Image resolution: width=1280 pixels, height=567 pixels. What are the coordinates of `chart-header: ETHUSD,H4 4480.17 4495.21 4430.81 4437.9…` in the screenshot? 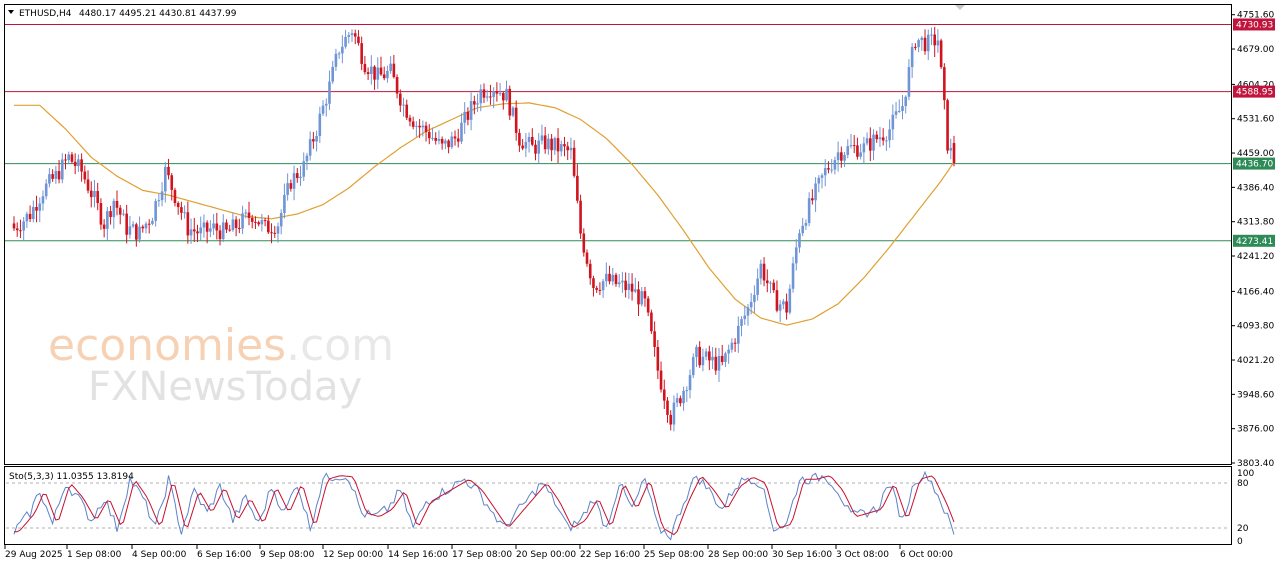 It's located at (122, 14).